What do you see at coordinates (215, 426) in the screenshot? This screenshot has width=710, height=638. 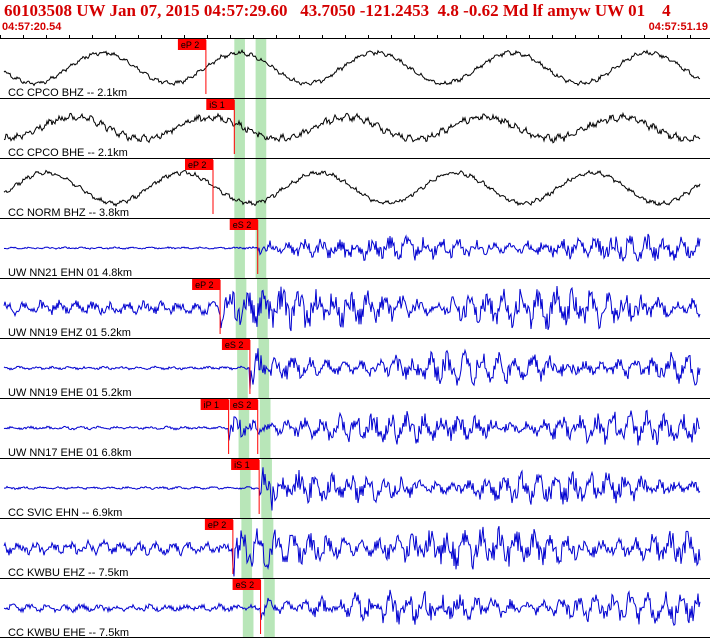 I see `phase-pick: iP 1` at bounding box center [215, 426].